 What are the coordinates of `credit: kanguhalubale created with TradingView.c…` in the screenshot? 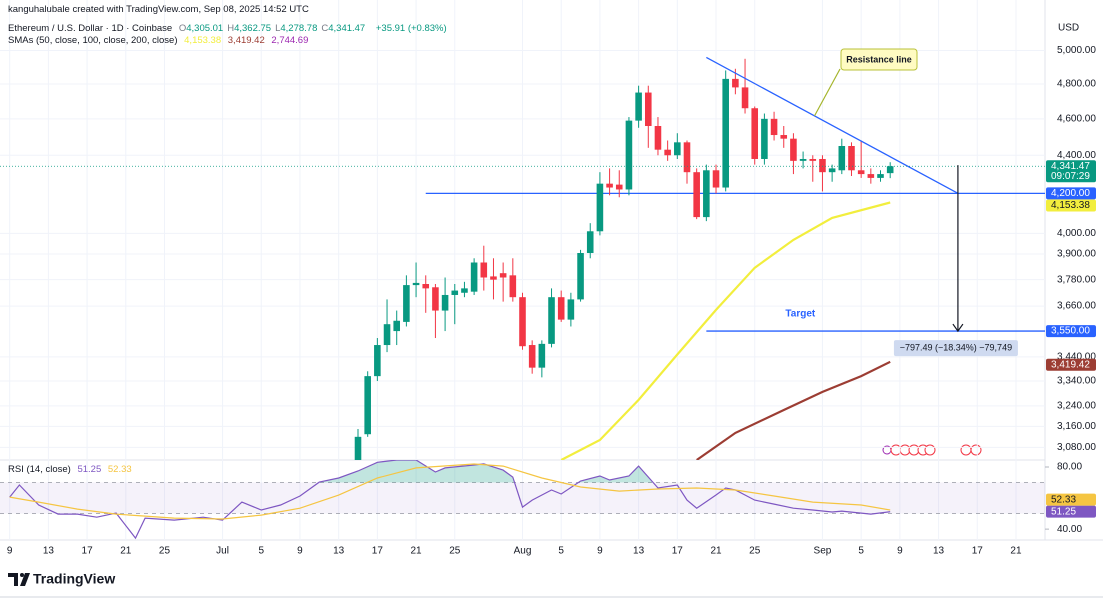 It's located at (158, 9).